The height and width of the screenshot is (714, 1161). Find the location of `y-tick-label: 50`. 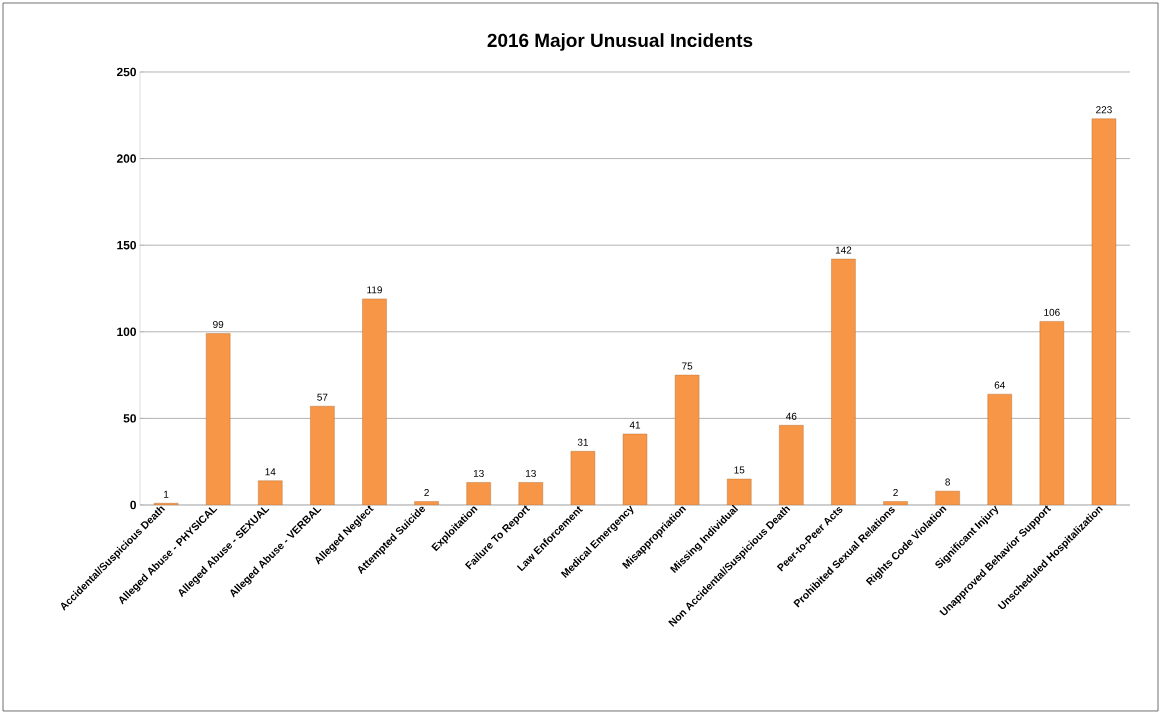

y-tick-label: 50 is located at coordinates (129, 418).